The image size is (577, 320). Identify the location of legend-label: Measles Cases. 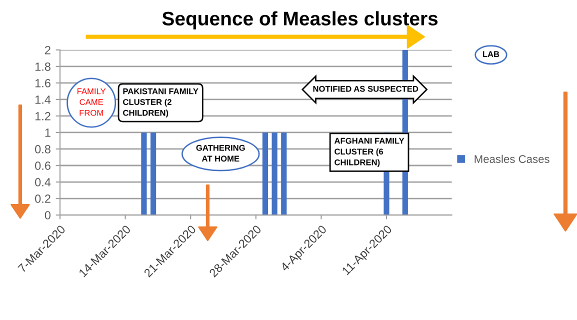
(512, 158).